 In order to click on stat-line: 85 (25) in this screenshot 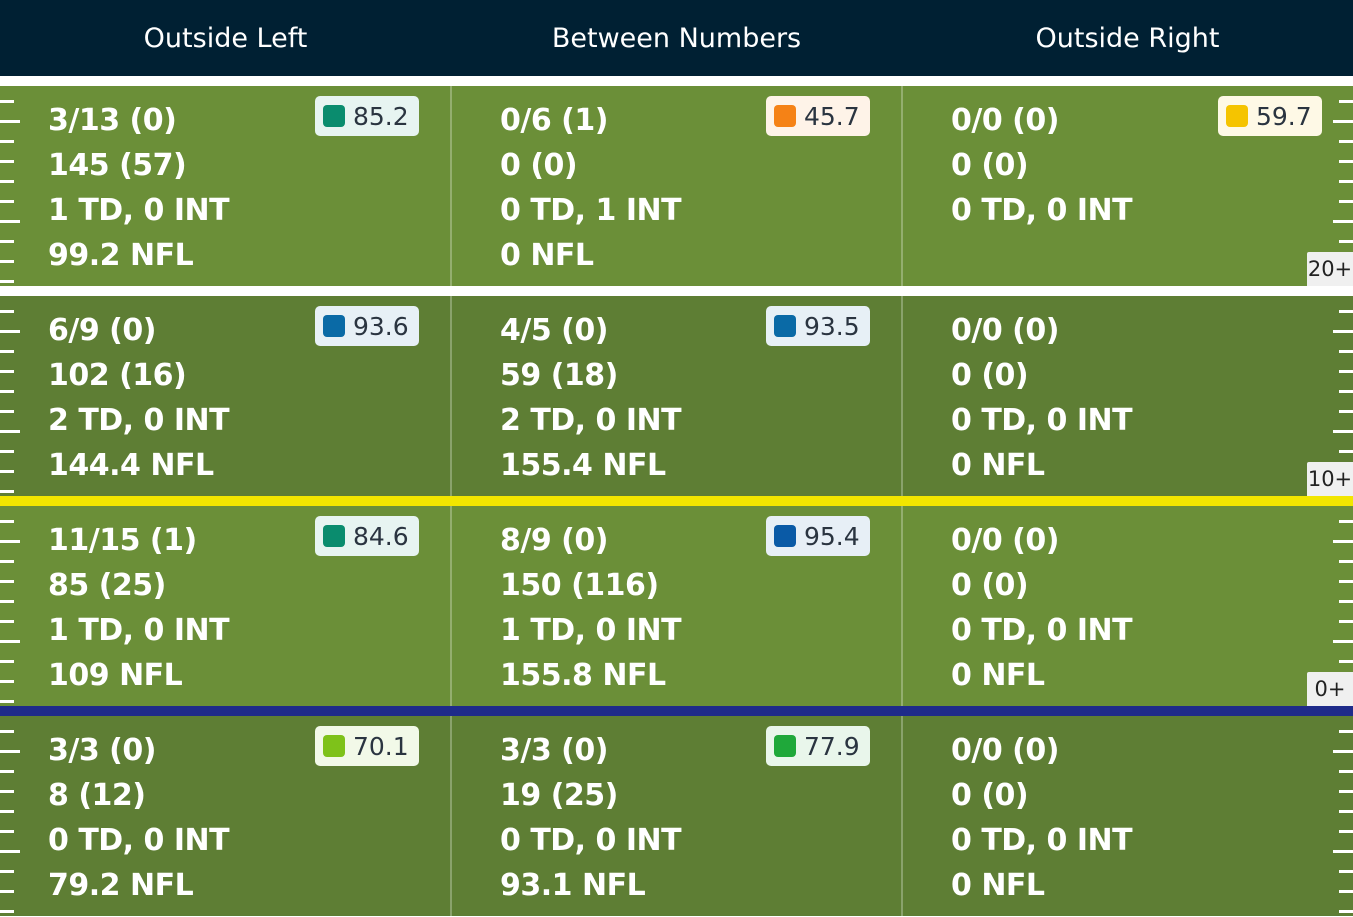, I will do `click(107, 585)`.